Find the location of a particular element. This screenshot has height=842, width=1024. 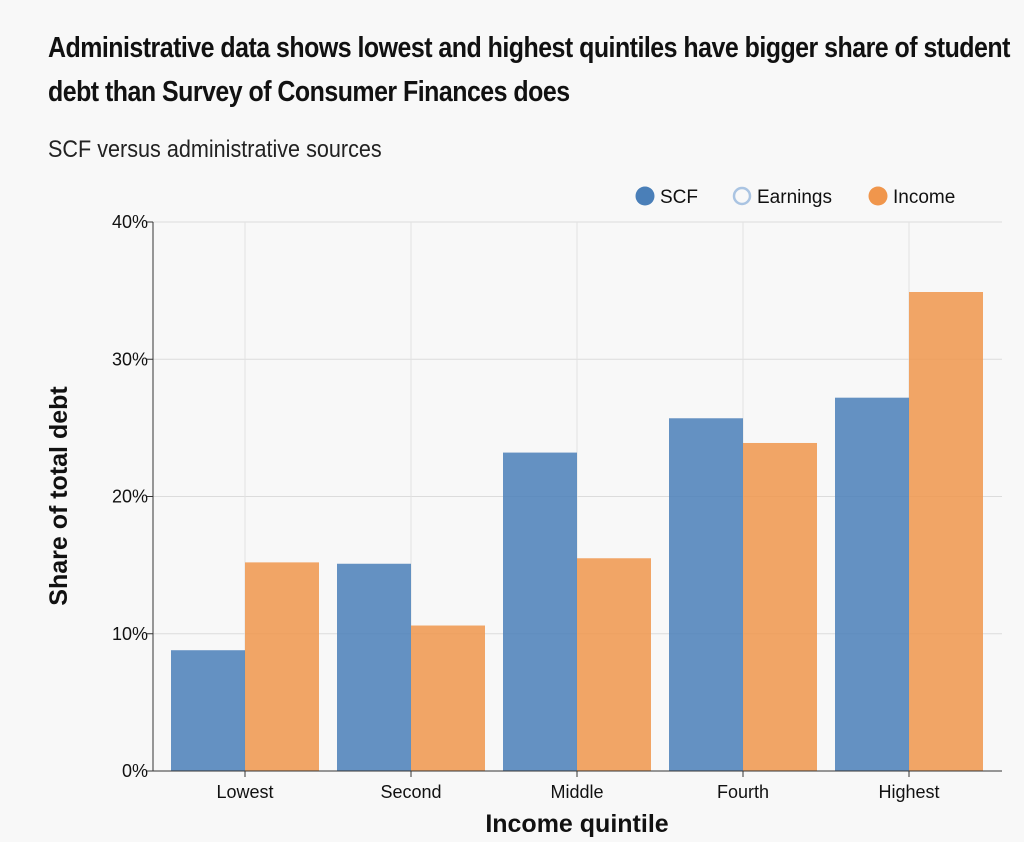

legend-item-income: Income is located at coordinates (912, 197).